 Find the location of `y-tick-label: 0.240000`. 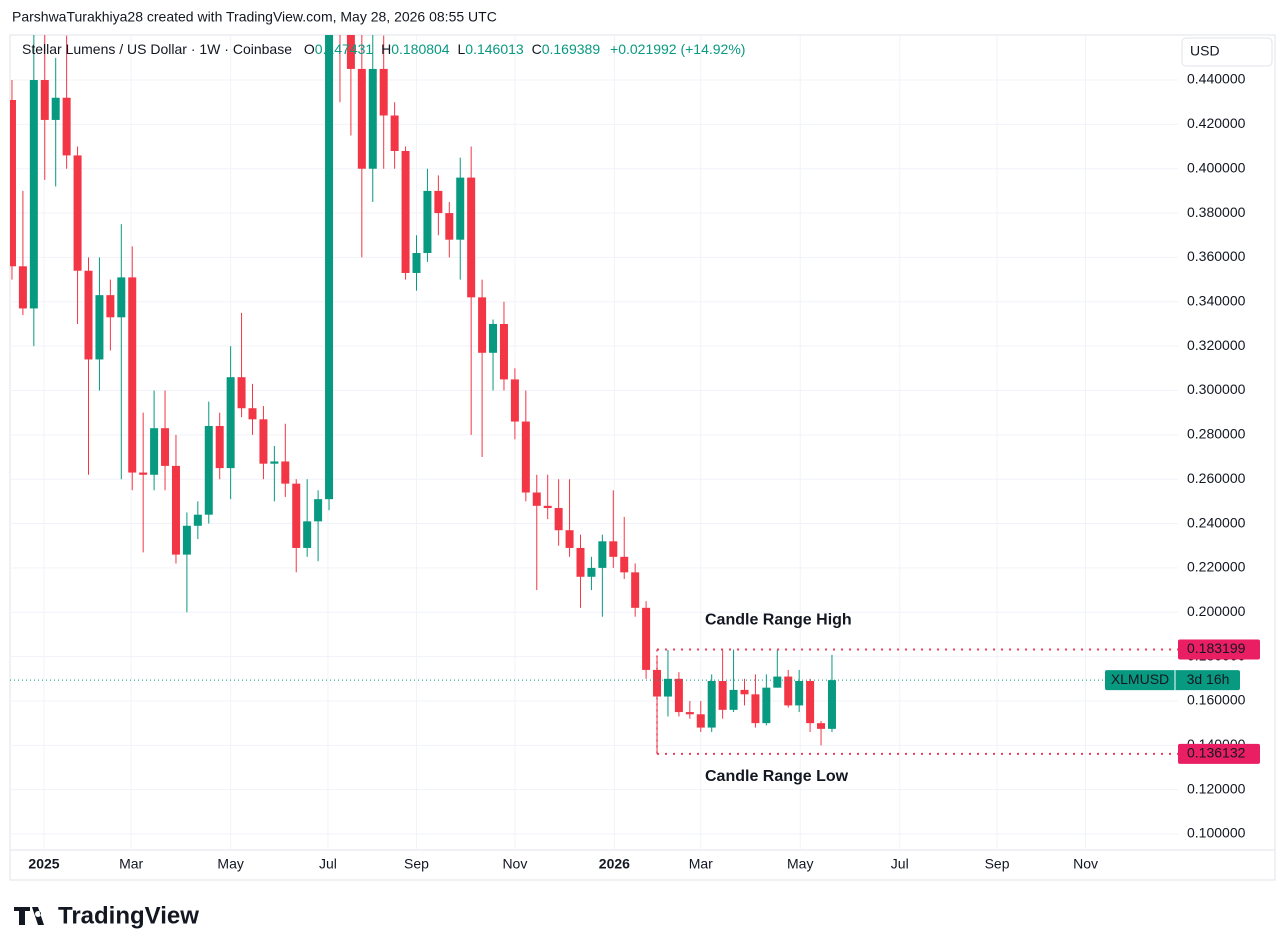

y-tick-label: 0.240000 is located at coordinates (1216, 522).